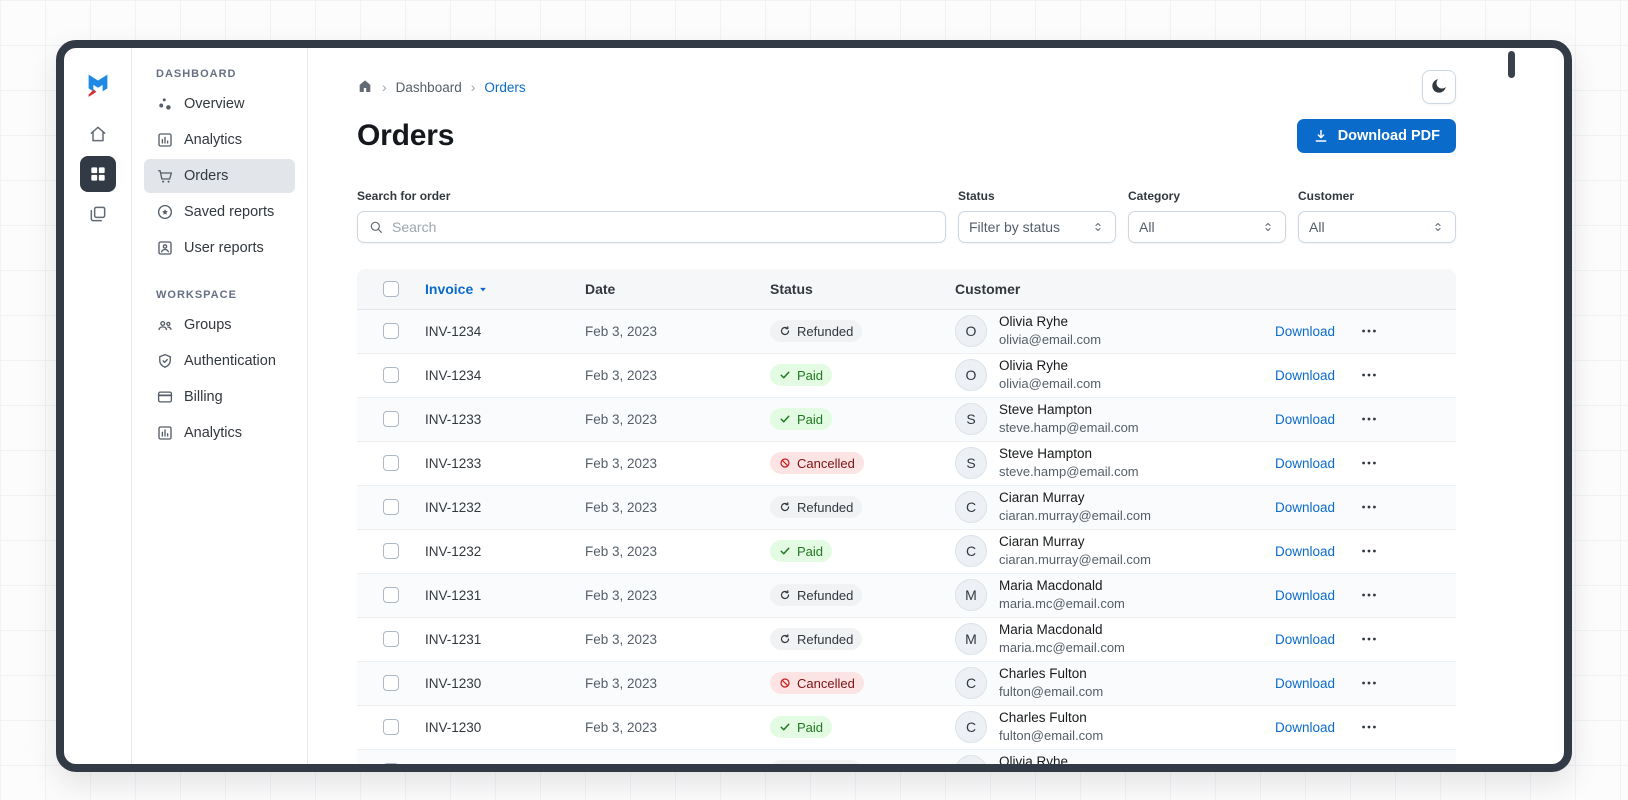 The height and width of the screenshot is (800, 1628). I want to click on search-input, so click(663, 227).